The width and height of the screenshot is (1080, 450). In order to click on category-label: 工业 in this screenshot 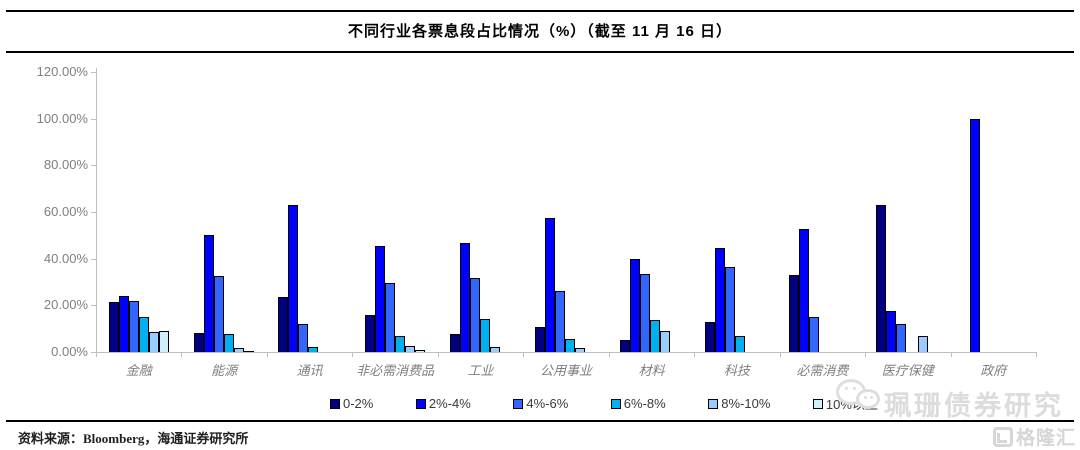, I will do `click(480, 370)`.